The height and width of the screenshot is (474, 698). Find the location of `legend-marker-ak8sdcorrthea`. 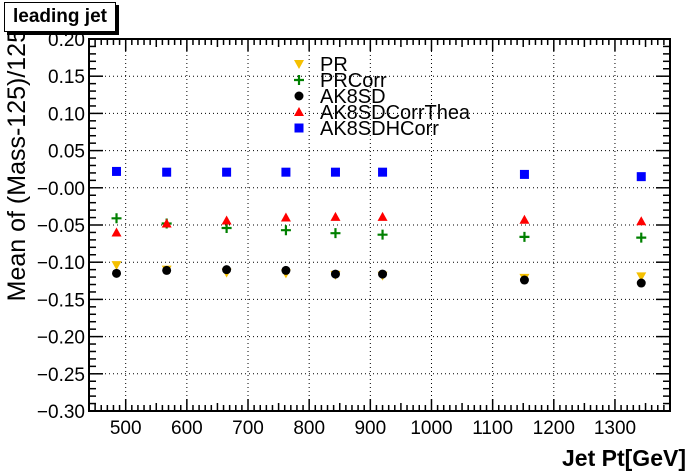

legend-marker-ak8sdcorrthea is located at coordinates (299, 111).